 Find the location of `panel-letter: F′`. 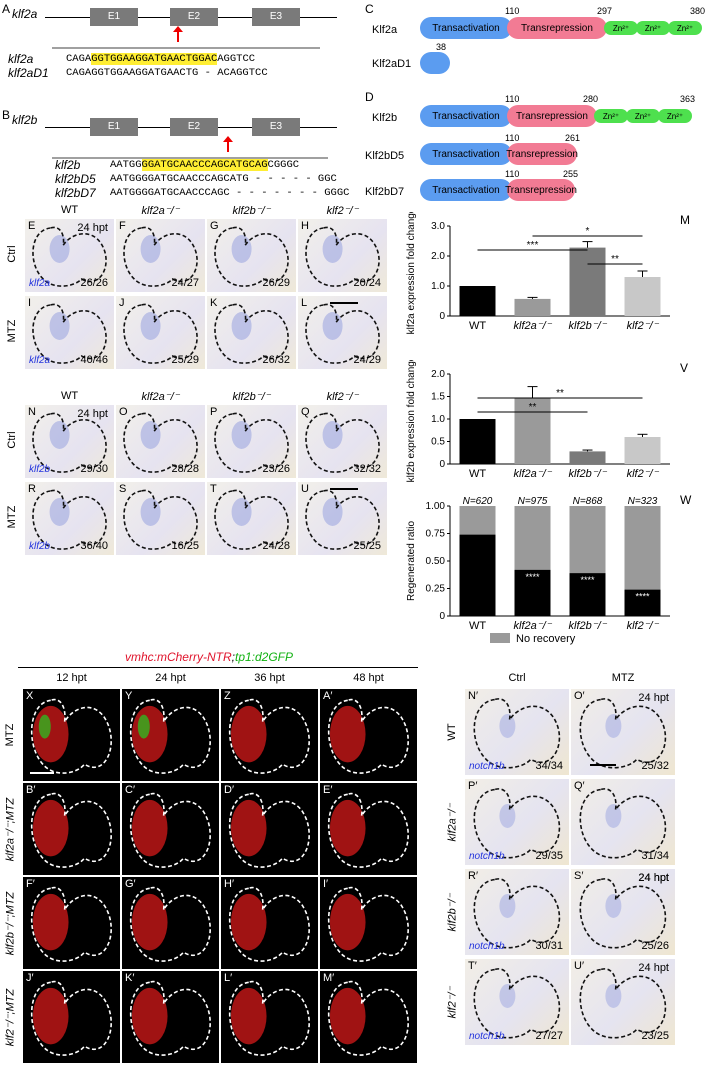

panel-letter: F′ is located at coordinates (30, 884).